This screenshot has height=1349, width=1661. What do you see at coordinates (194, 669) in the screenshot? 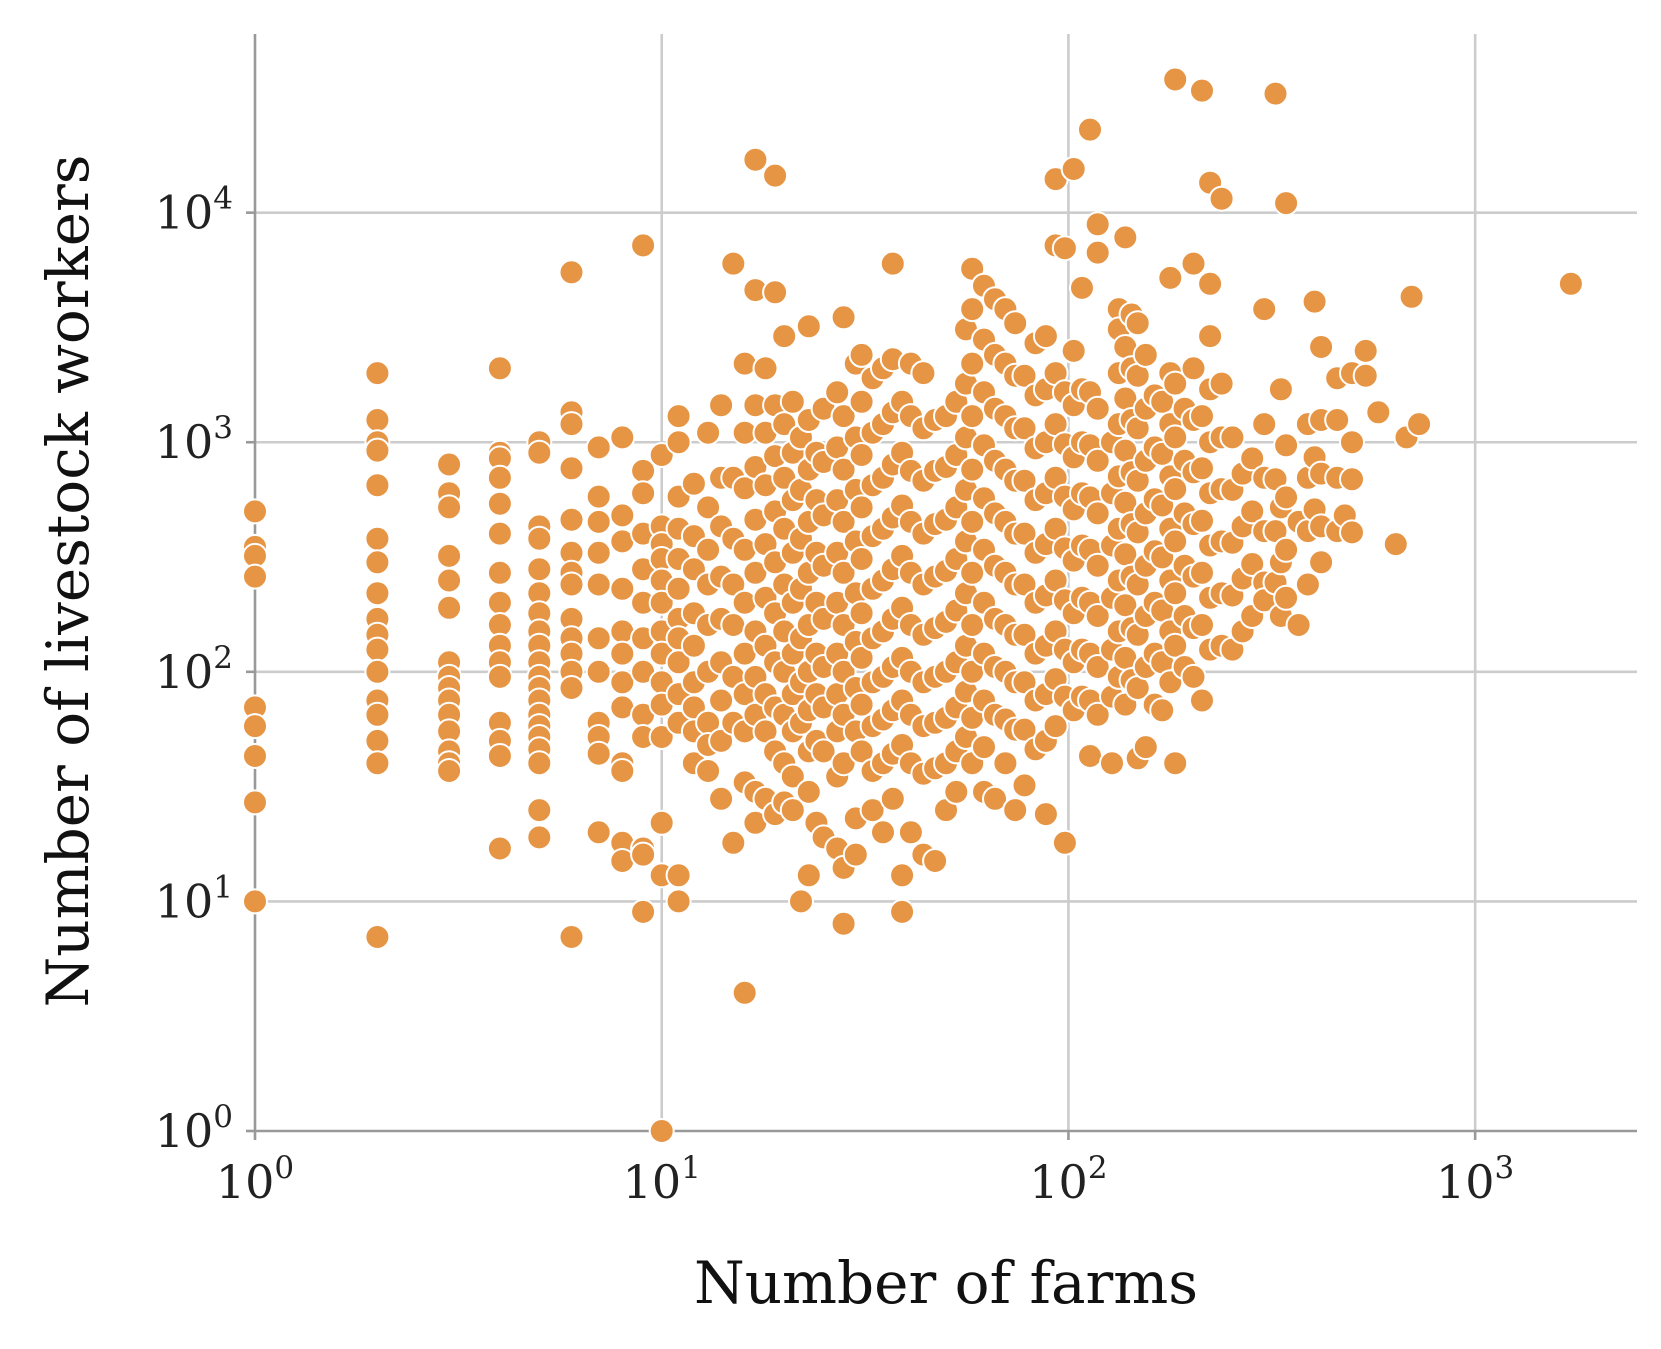
I see `y-tick-label-2: 102` at bounding box center [194, 669].